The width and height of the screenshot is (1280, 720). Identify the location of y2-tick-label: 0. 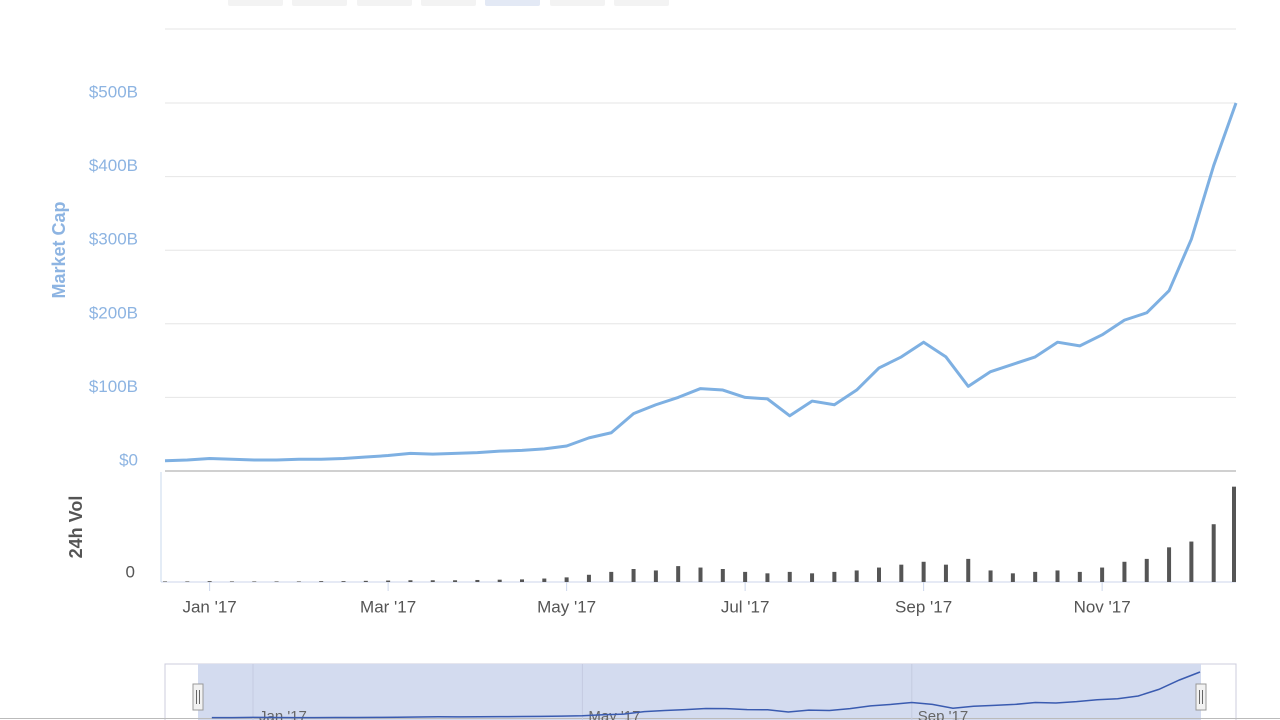
(130, 571).